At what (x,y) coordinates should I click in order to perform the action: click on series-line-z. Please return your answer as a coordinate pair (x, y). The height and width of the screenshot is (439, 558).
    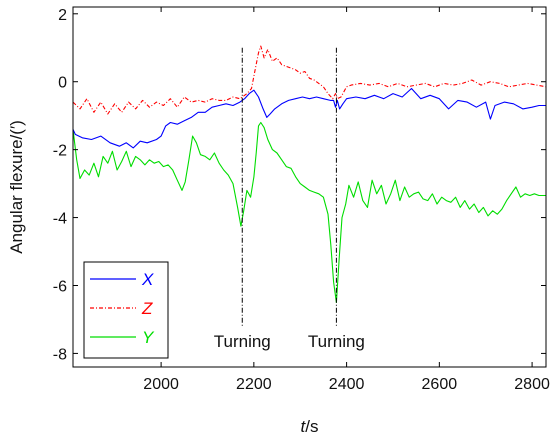
    Looking at the image, I should click on (309, 80).